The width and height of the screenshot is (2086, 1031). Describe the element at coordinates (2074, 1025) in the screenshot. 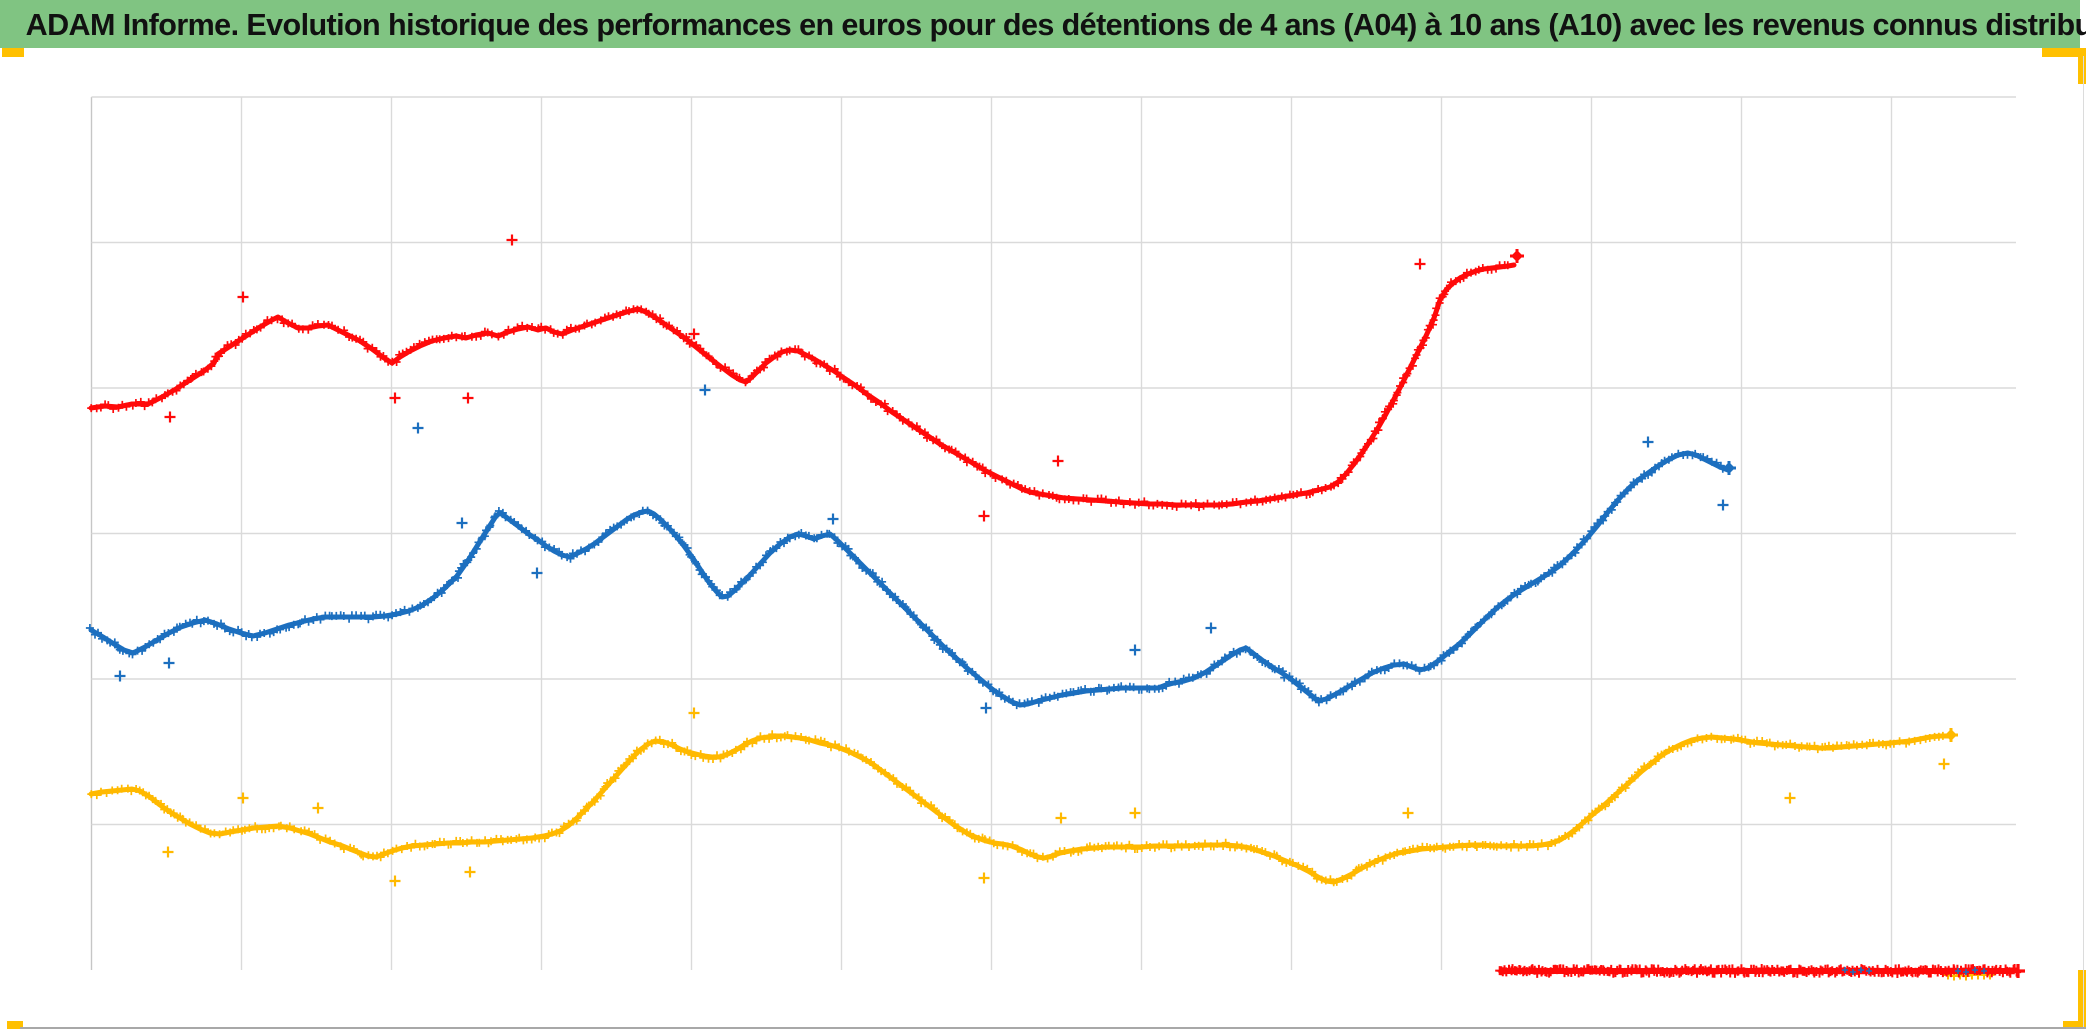

I see `yellow-accent-bottom-right-bar` at that location.